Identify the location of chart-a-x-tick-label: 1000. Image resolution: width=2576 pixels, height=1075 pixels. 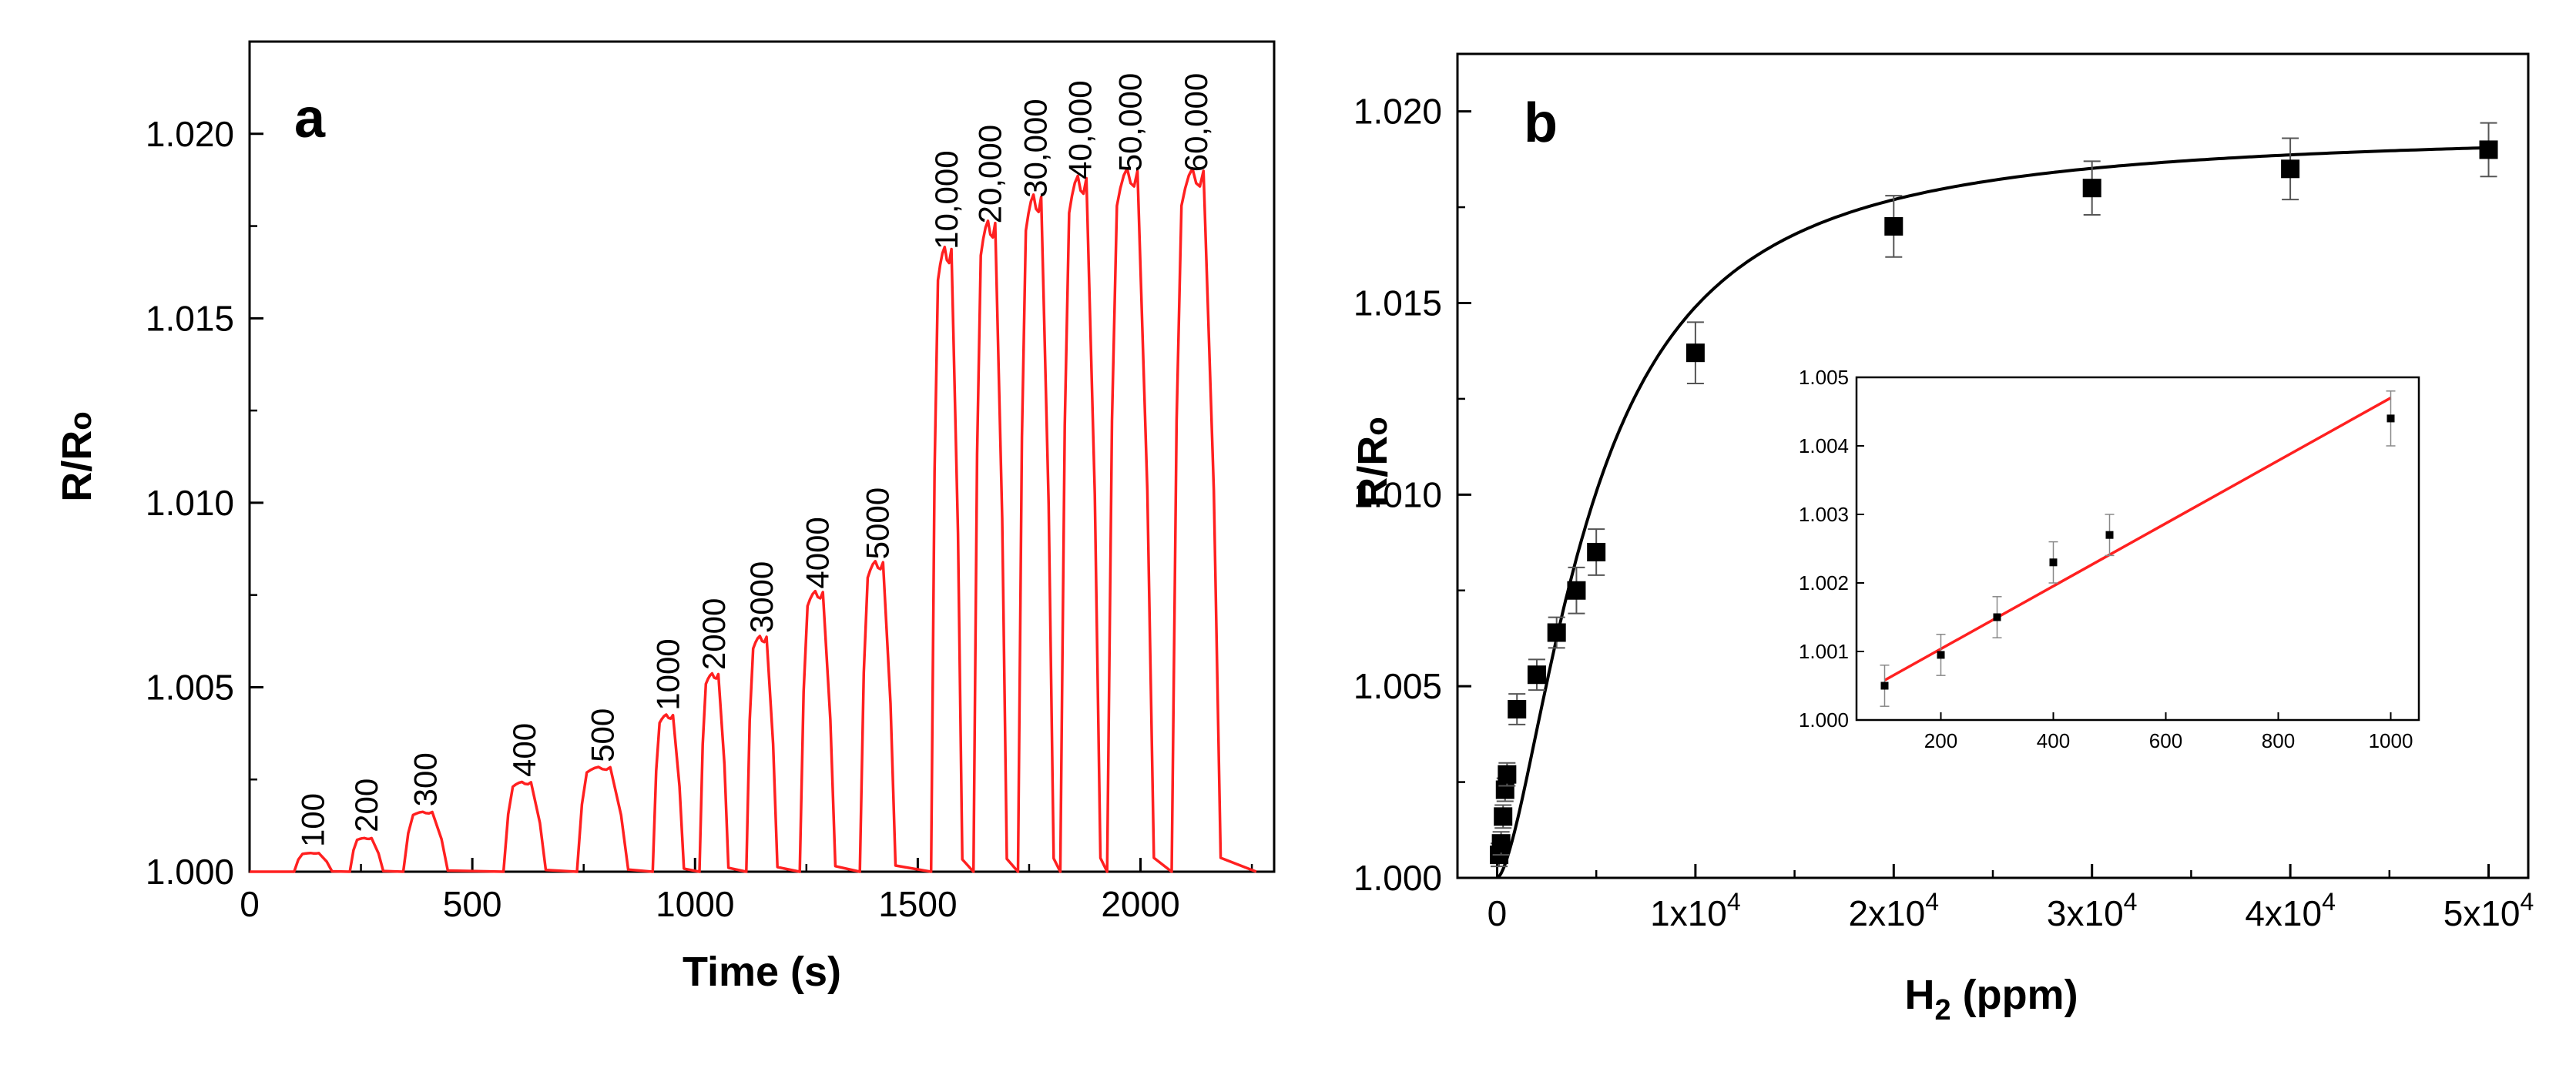
(695, 904).